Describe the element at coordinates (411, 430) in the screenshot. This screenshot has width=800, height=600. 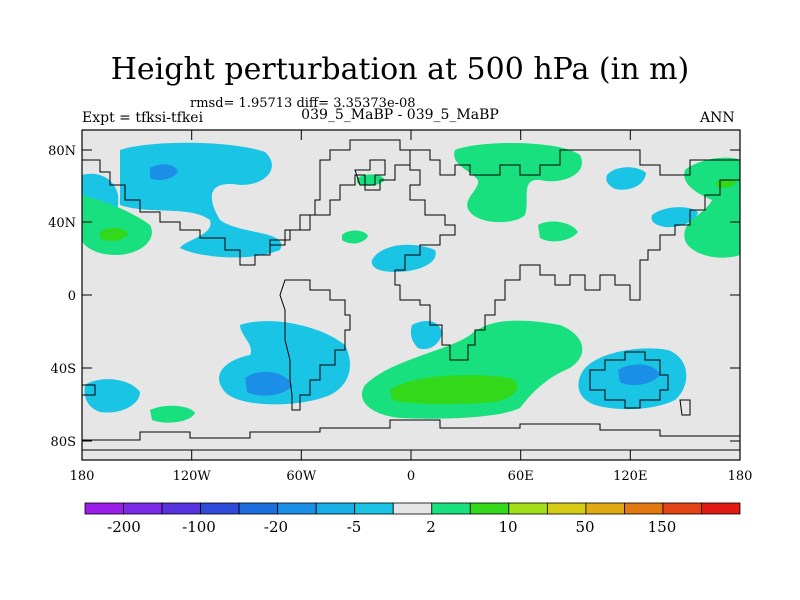
I see `coast-antarctica` at that location.